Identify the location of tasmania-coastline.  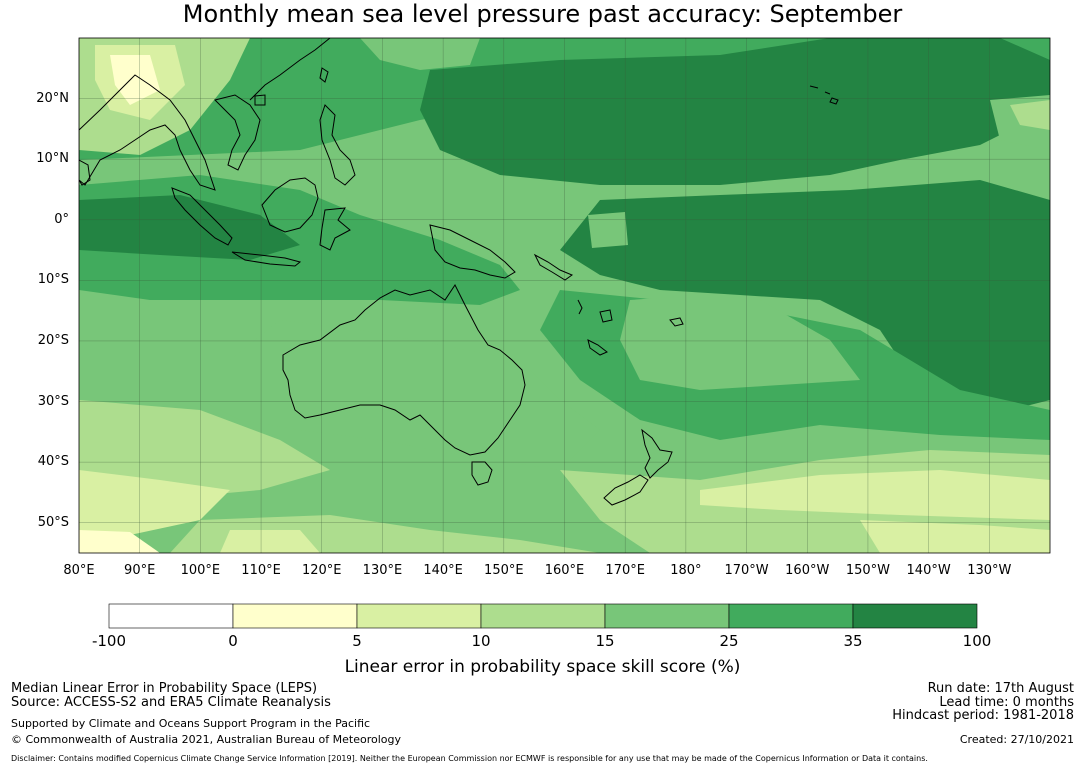
(482, 473).